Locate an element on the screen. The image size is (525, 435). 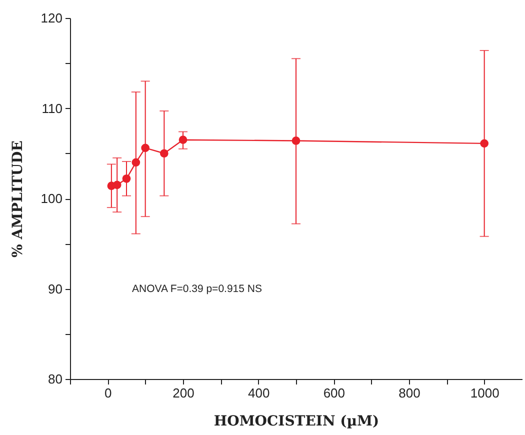
annotation: ANOVA F=0.39 p=0.915 NS is located at coordinates (197, 289).